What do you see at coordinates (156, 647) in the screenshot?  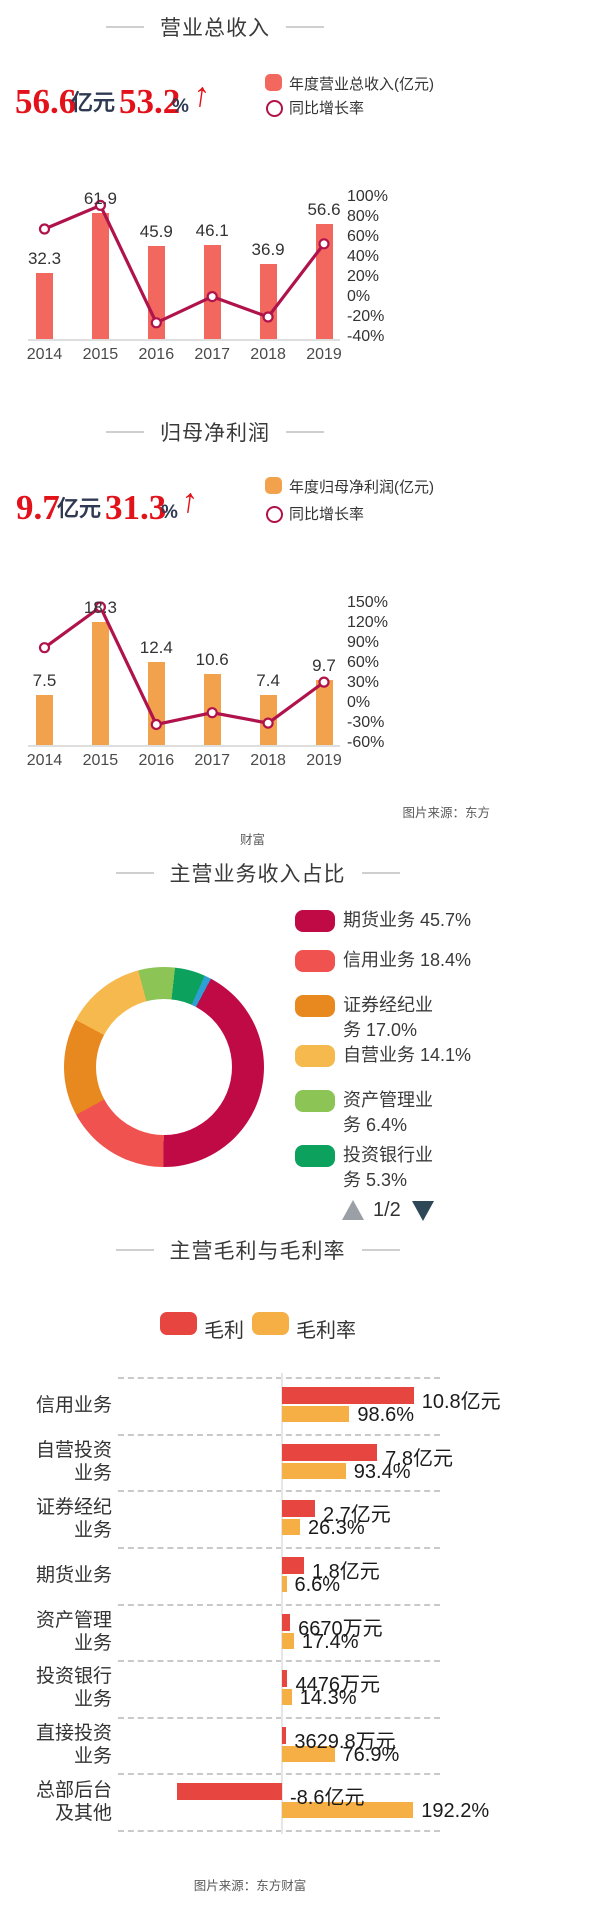 I see `bar-value-label: 12.4` at bounding box center [156, 647].